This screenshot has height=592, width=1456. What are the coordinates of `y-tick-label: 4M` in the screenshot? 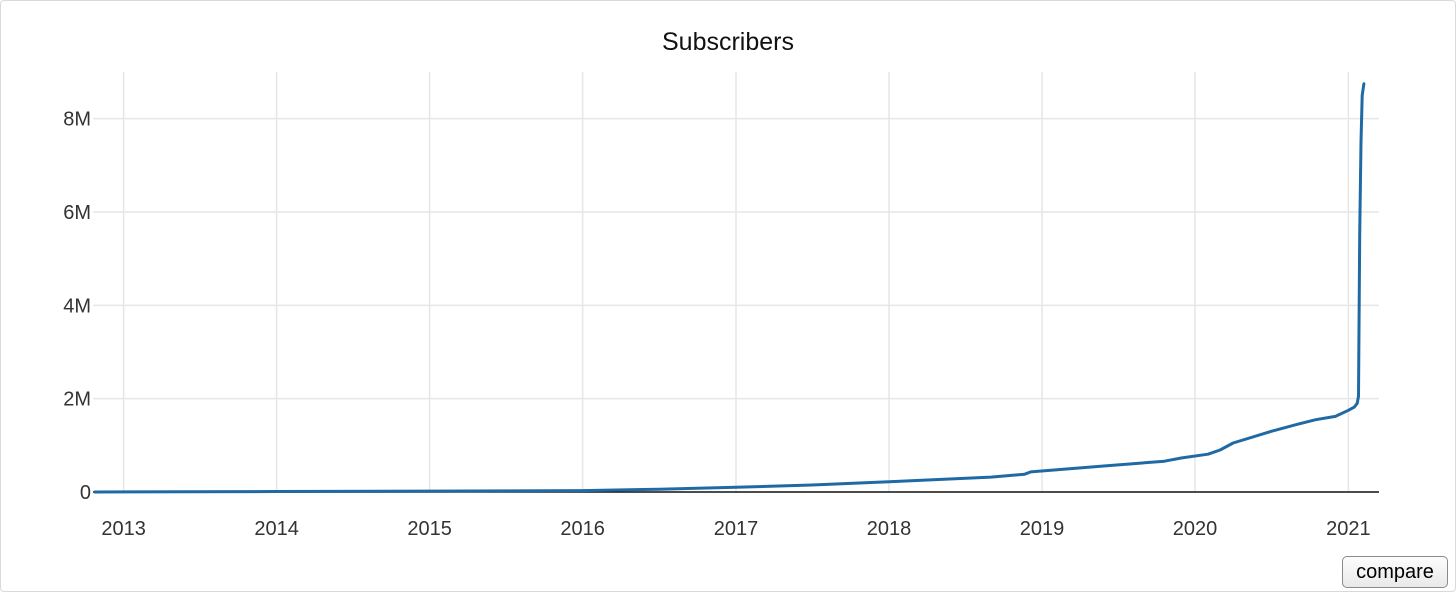 It's located at (77, 306).